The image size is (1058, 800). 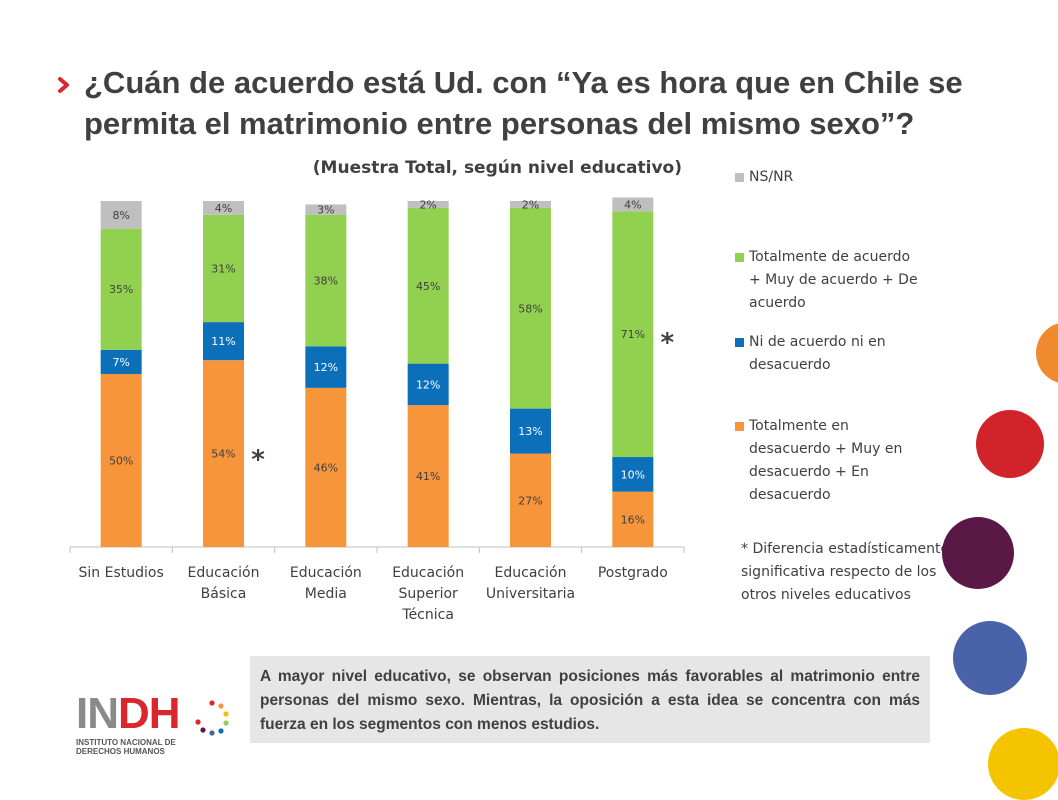 What do you see at coordinates (817, 353) in the screenshot?
I see `legend-label: Ni de acuerdo ni en desacuerdo` at bounding box center [817, 353].